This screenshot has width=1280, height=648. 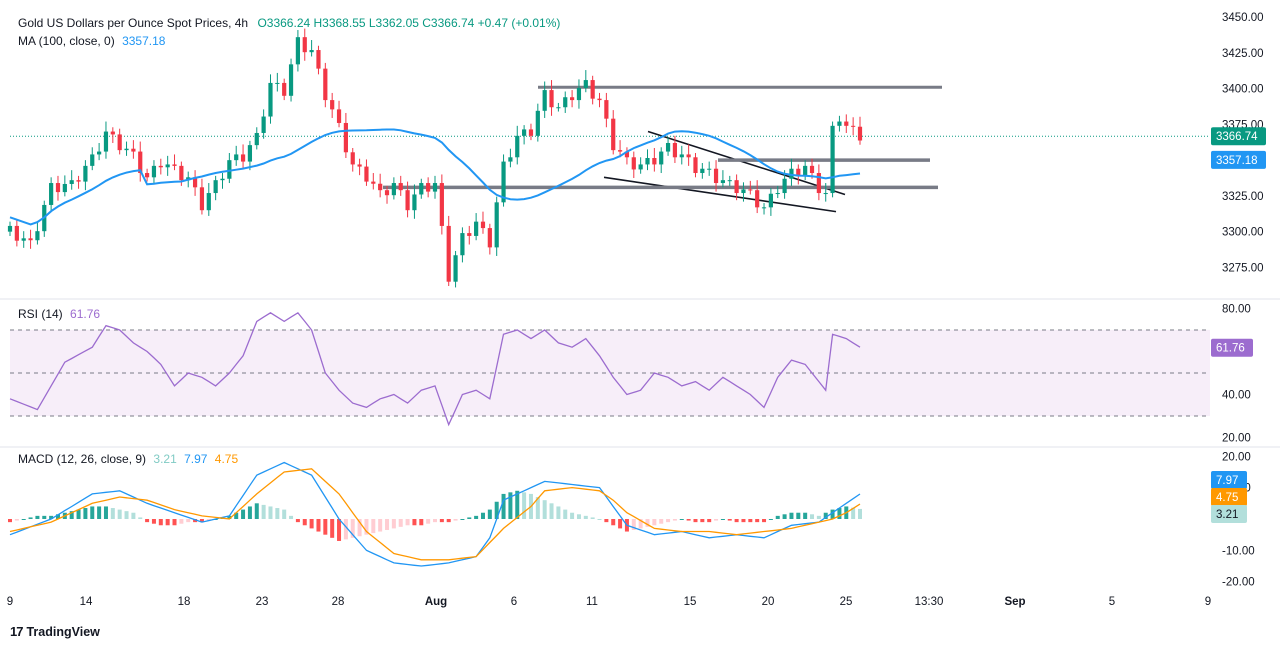 I want to click on tradingview-logo: 17 TradingView, so click(x=55, y=631).